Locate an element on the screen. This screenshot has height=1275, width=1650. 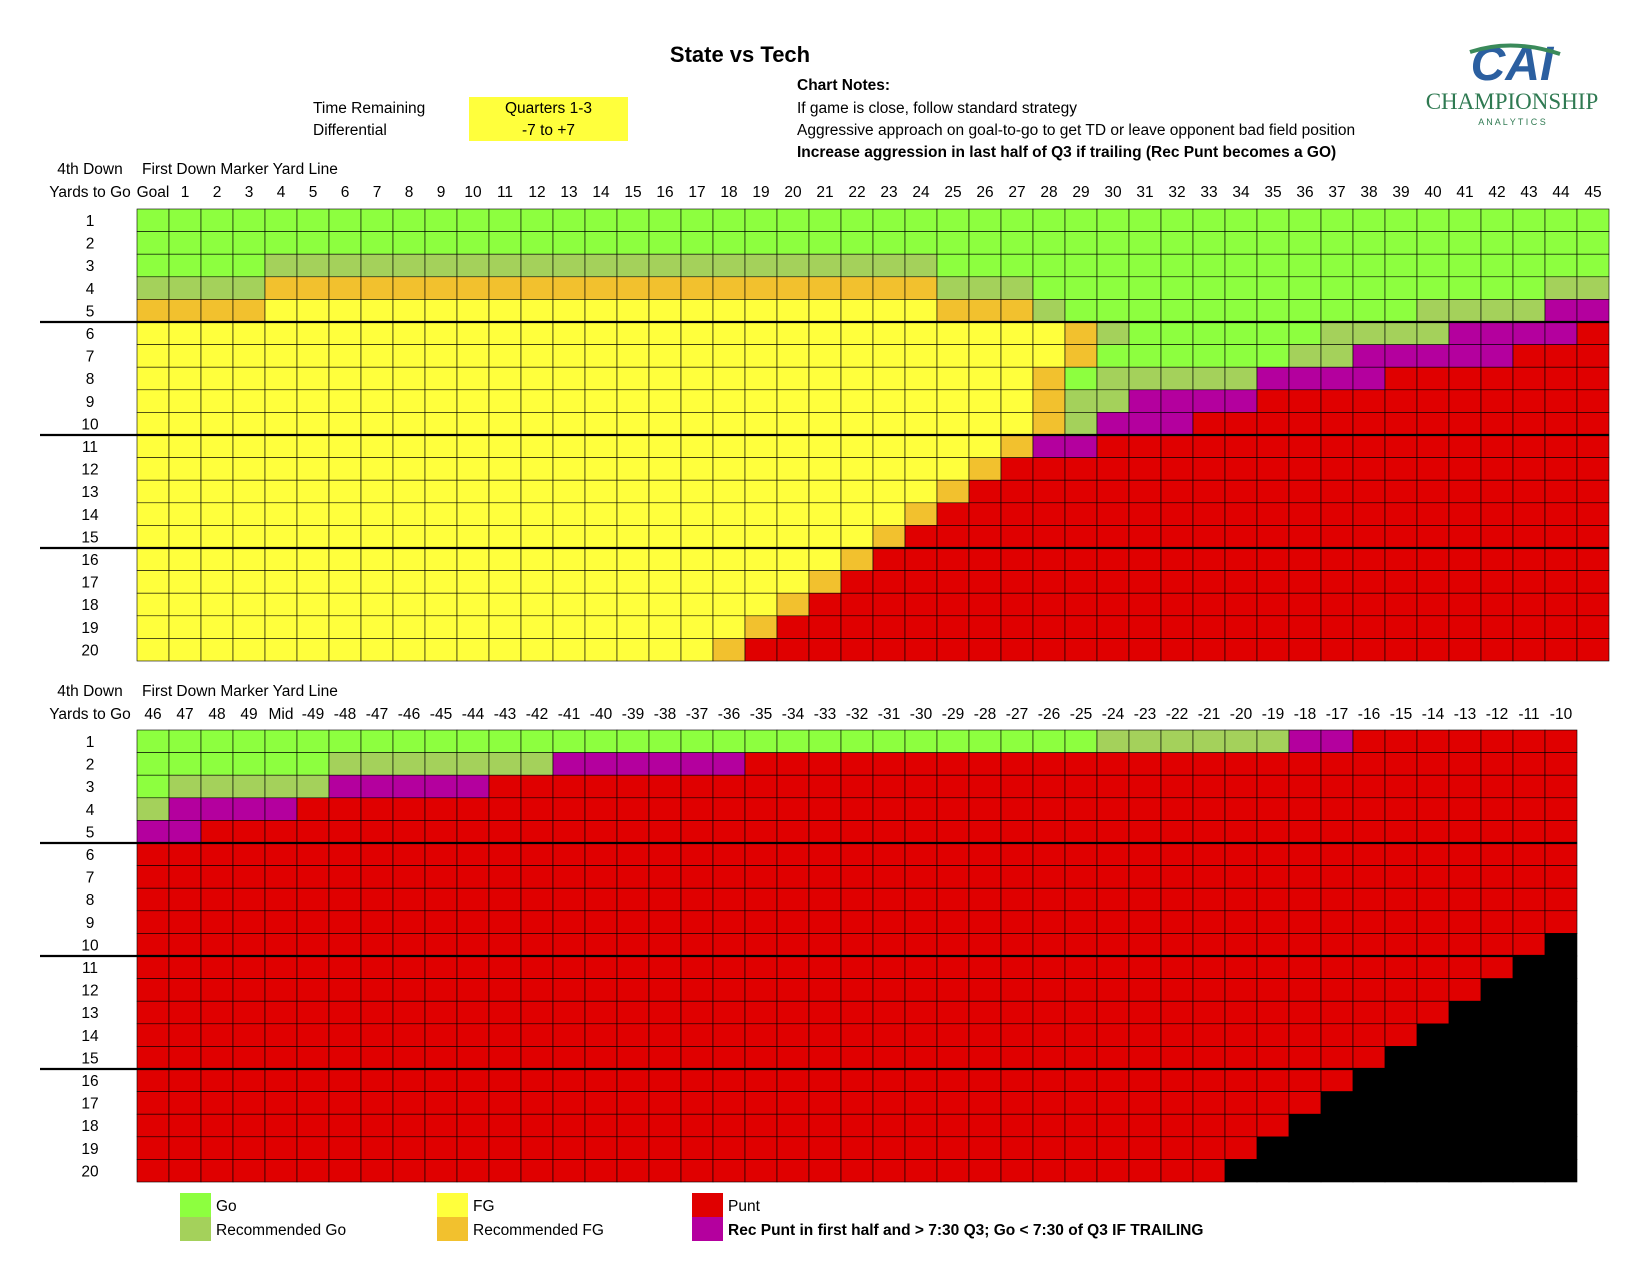
legend-swatch-G is located at coordinates (195, 1205).